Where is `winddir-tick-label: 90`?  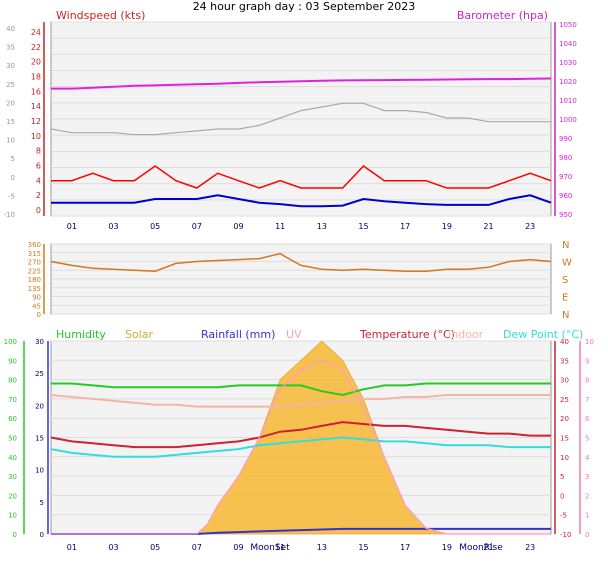 winddir-tick-label: 90 is located at coordinates (36, 298).